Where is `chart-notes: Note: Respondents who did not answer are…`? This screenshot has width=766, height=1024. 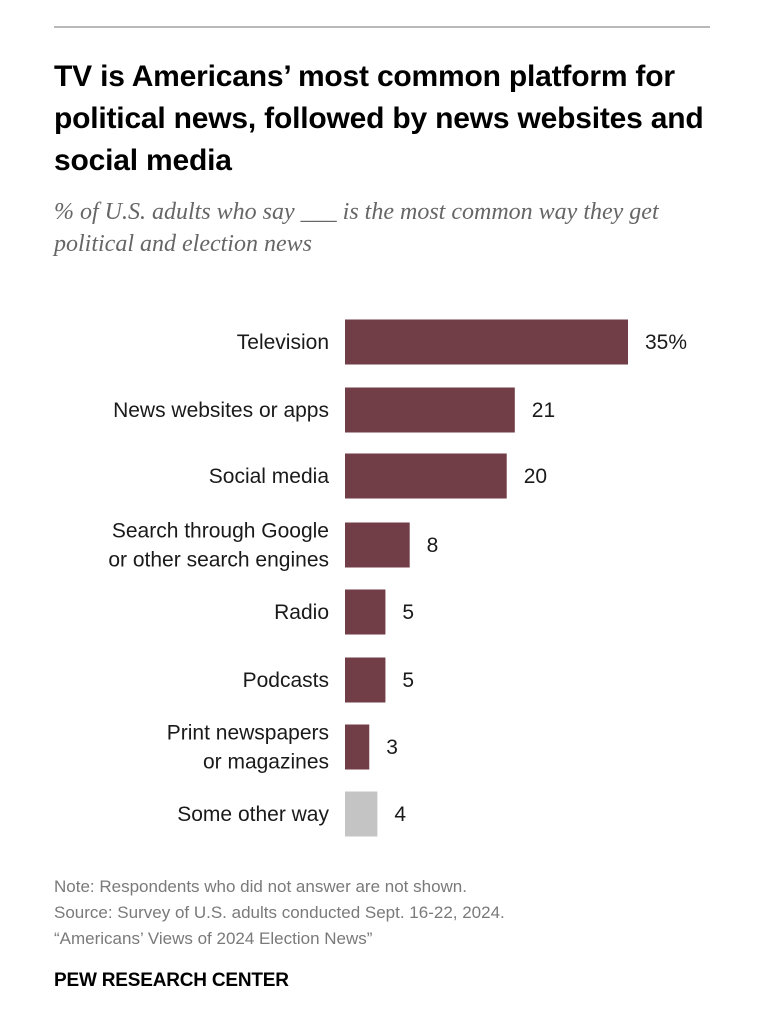
chart-notes: Note: Respondents who did not answer are… is located at coordinates (394, 913).